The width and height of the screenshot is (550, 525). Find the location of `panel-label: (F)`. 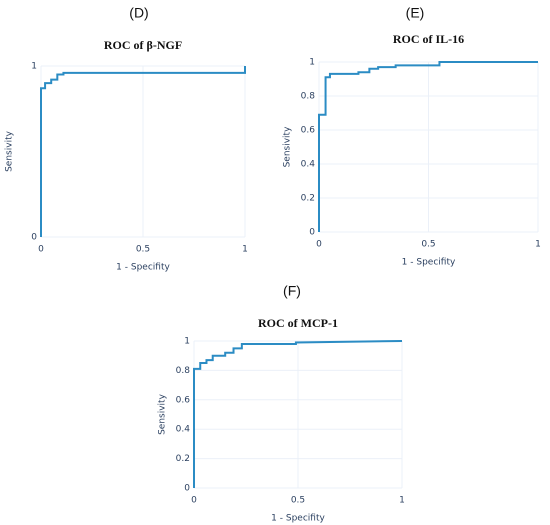

panel-label: (F) is located at coordinates (292, 291).